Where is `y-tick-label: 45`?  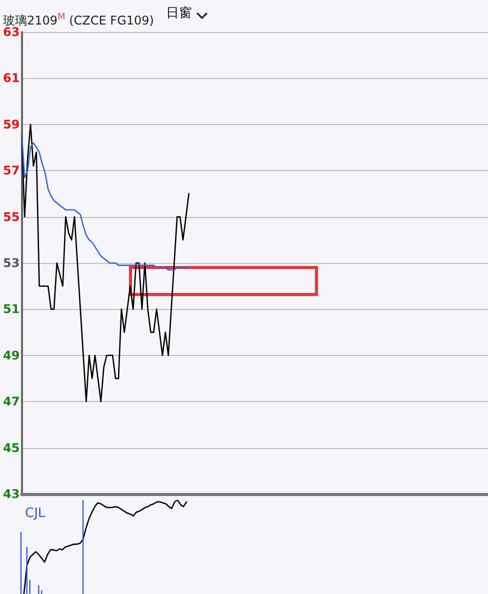
y-tick-label: 45 is located at coordinates (11, 447).